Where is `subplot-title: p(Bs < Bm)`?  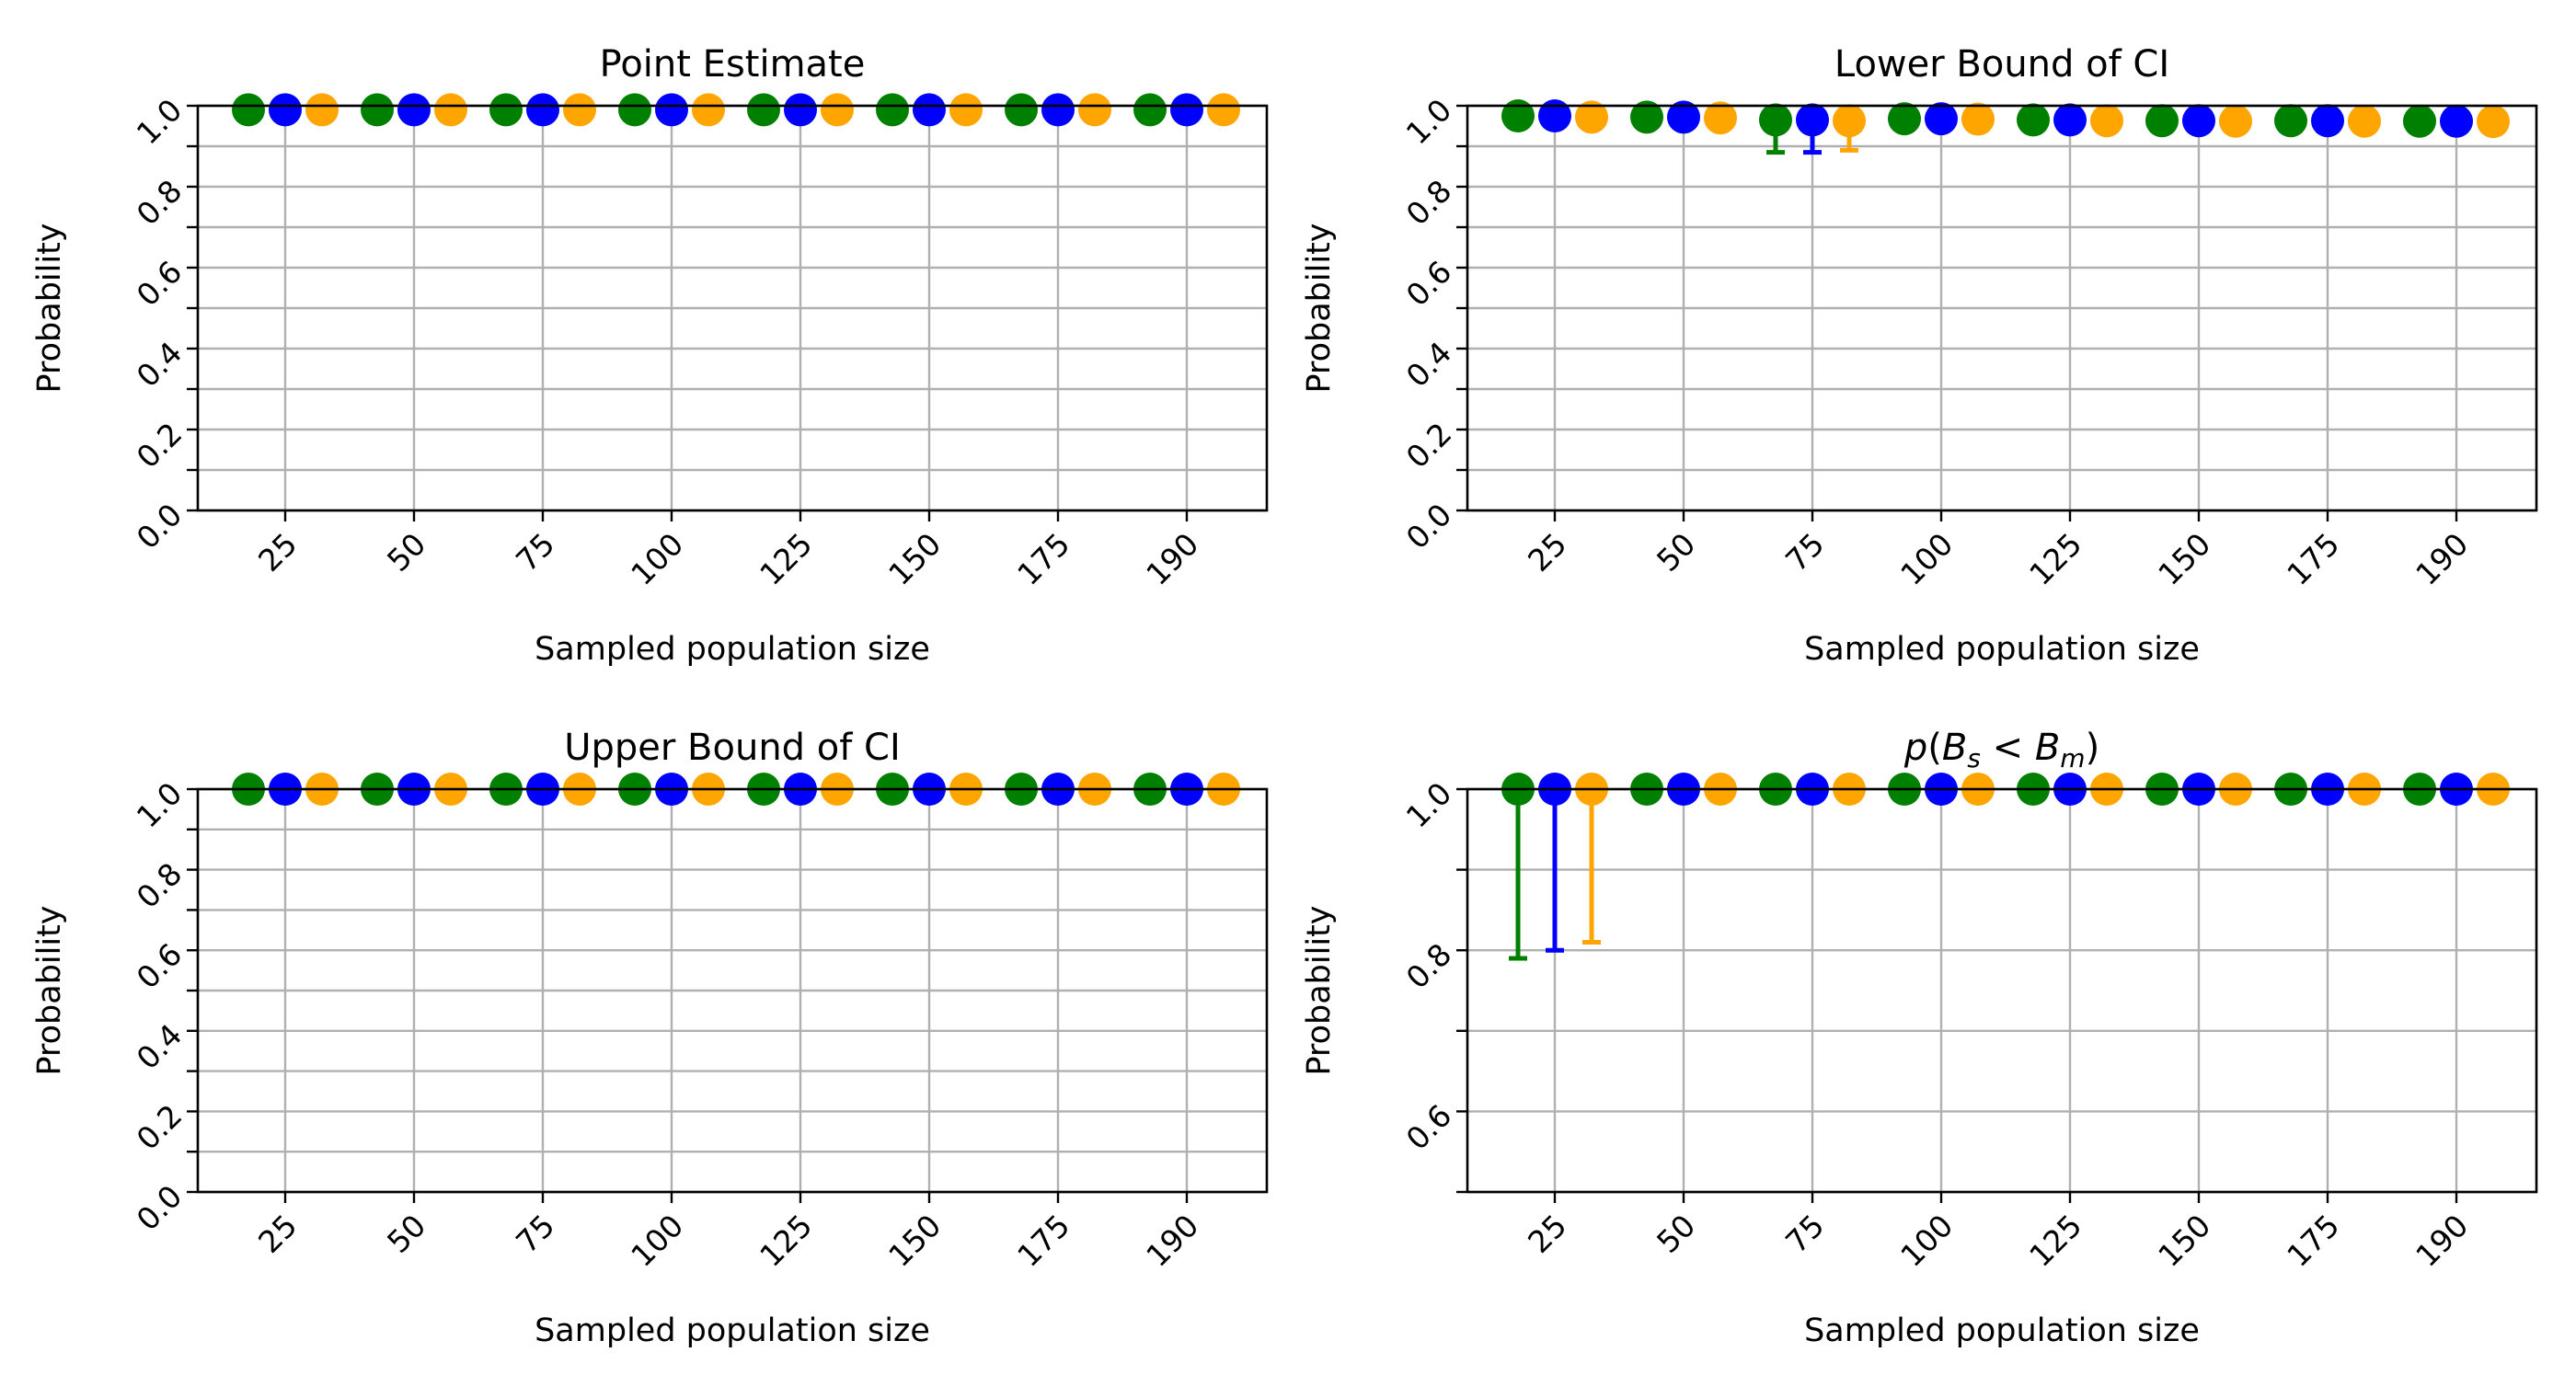
subplot-title: p(Bs < Bm) is located at coordinates (2001, 750).